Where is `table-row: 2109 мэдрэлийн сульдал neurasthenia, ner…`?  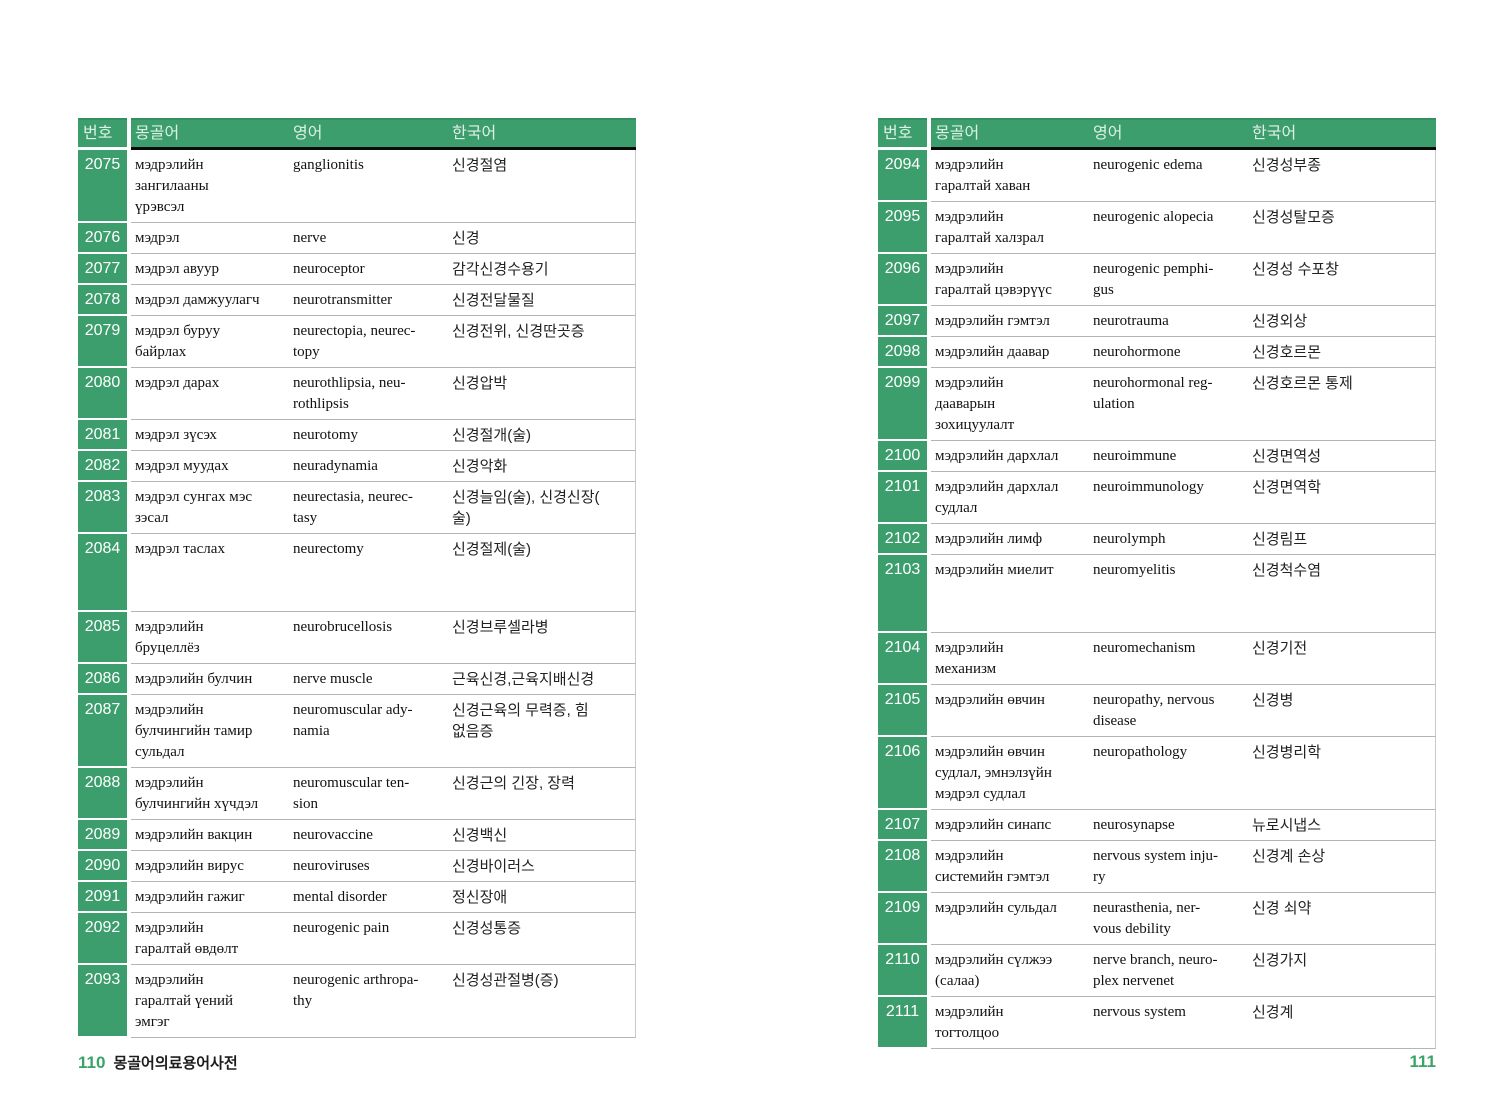 table-row: 2109 мэдрэлийн сульдал neurasthenia, ner… is located at coordinates (1157, 919).